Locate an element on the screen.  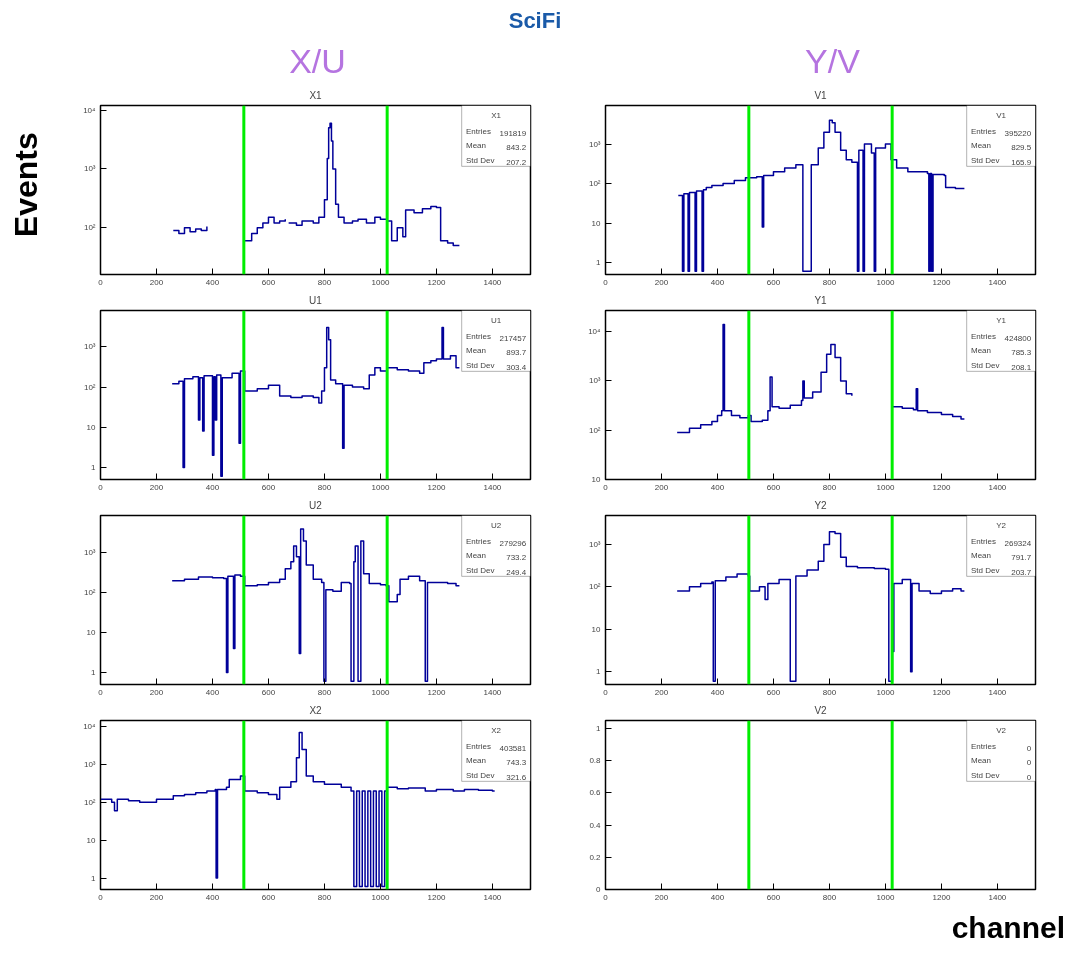
chart-title: U1 is located at coordinates (316, 300).